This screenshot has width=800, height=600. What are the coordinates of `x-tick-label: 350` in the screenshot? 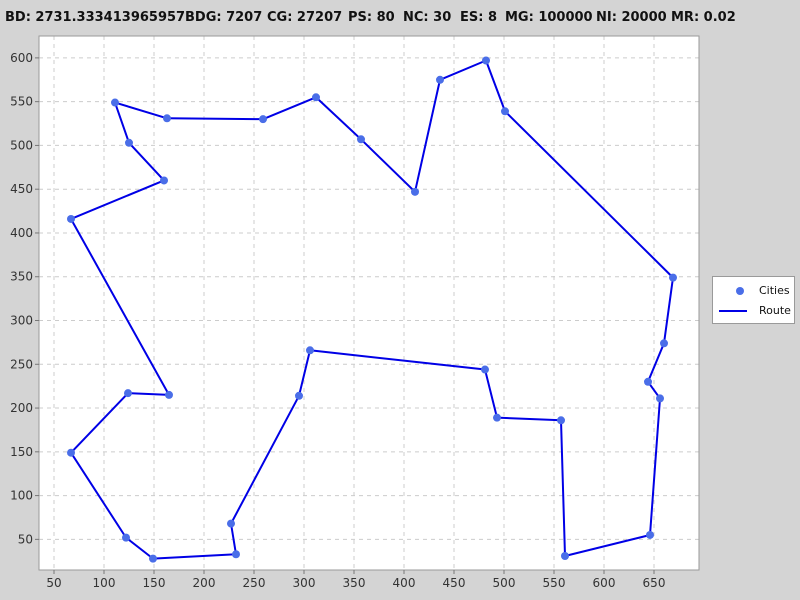 It's located at (354, 583).